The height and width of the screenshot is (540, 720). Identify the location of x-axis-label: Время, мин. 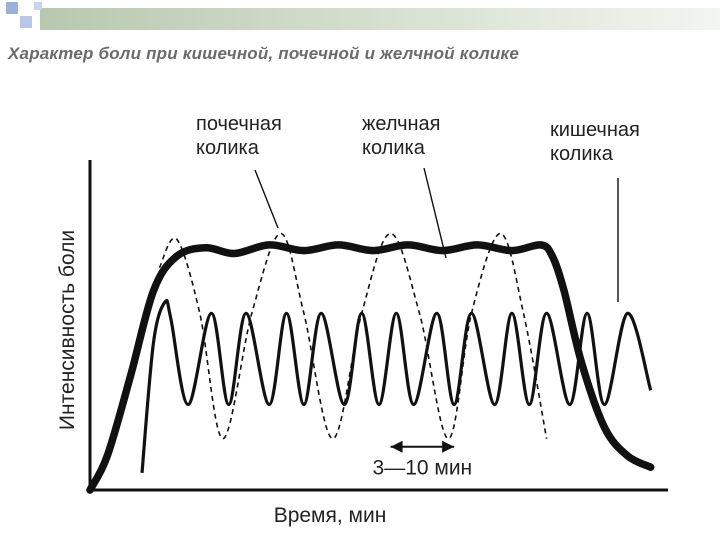
(330, 515).